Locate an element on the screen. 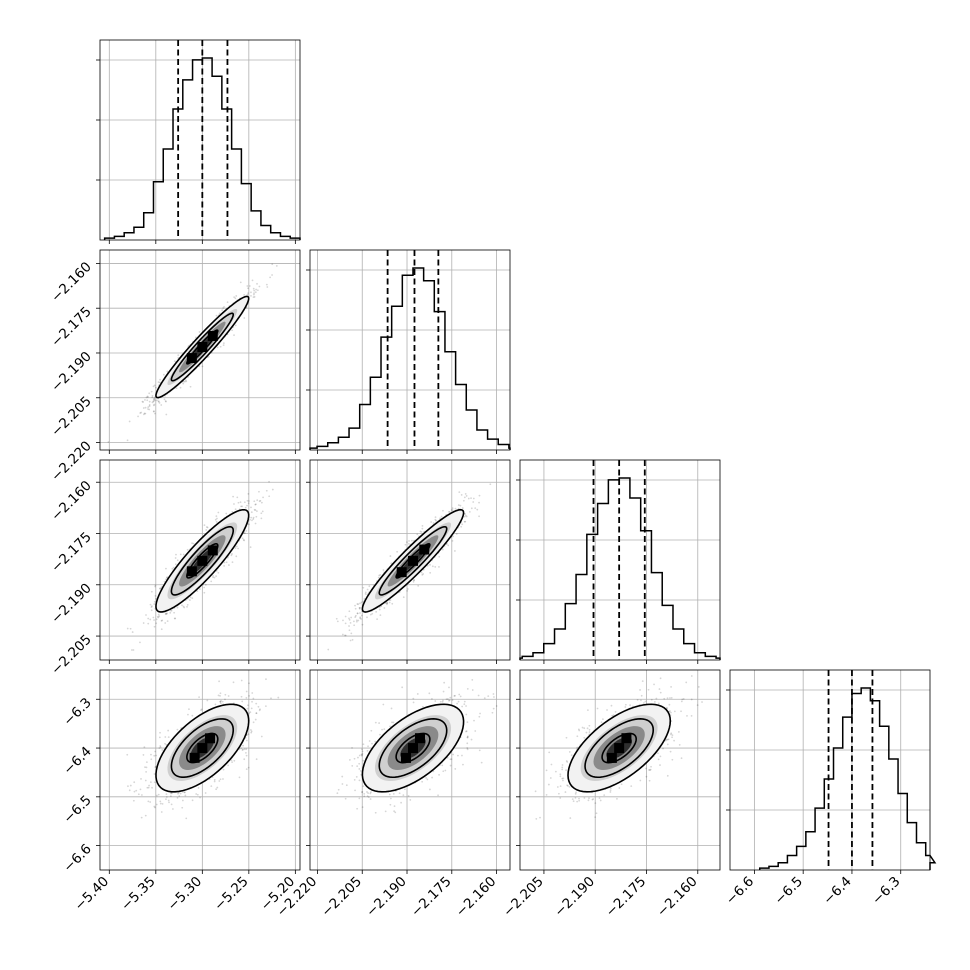 The width and height of the screenshot is (970, 970). panel-ticks is located at coordinates (202, 242).